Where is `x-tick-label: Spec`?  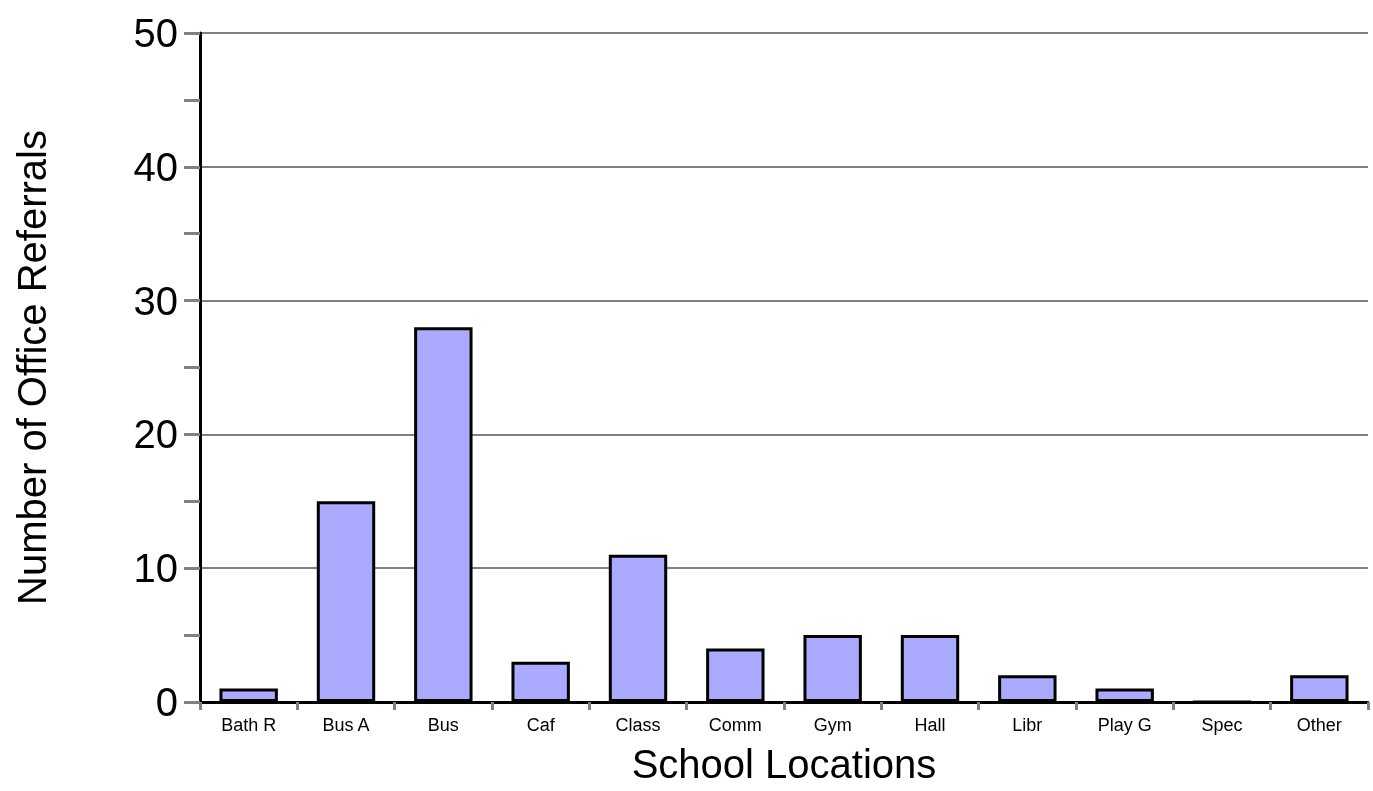 x-tick-label: Spec is located at coordinates (1222, 725).